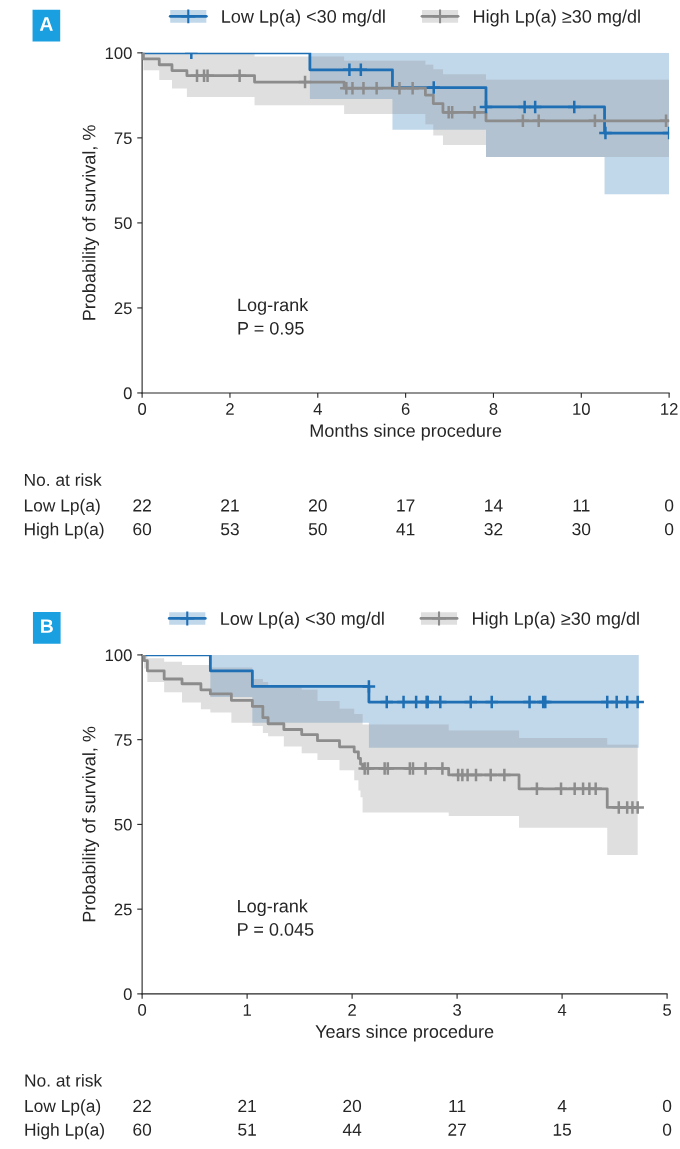 The height and width of the screenshot is (1149, 680). What do you see at coordinates (273, 316) in the screenshot?
I see `annotation: Log-rank P = 0.95` at bounding box center [273, 316].